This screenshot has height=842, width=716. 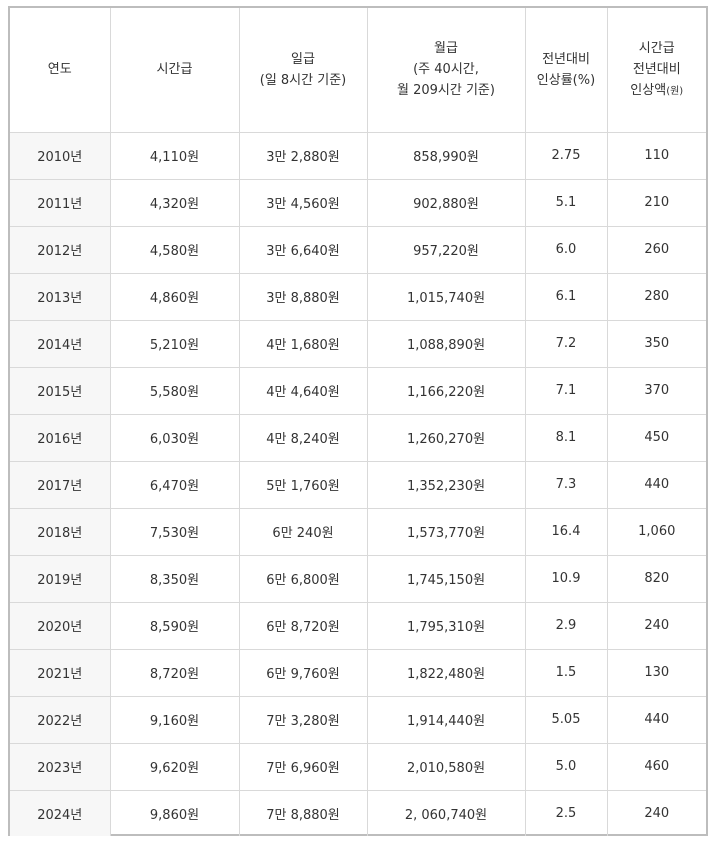 What do you see at coordinates (303, 80) in the screenshot?
I see `header-daily-note: (일 8시간 기준)` at bounding box center [303, 80].